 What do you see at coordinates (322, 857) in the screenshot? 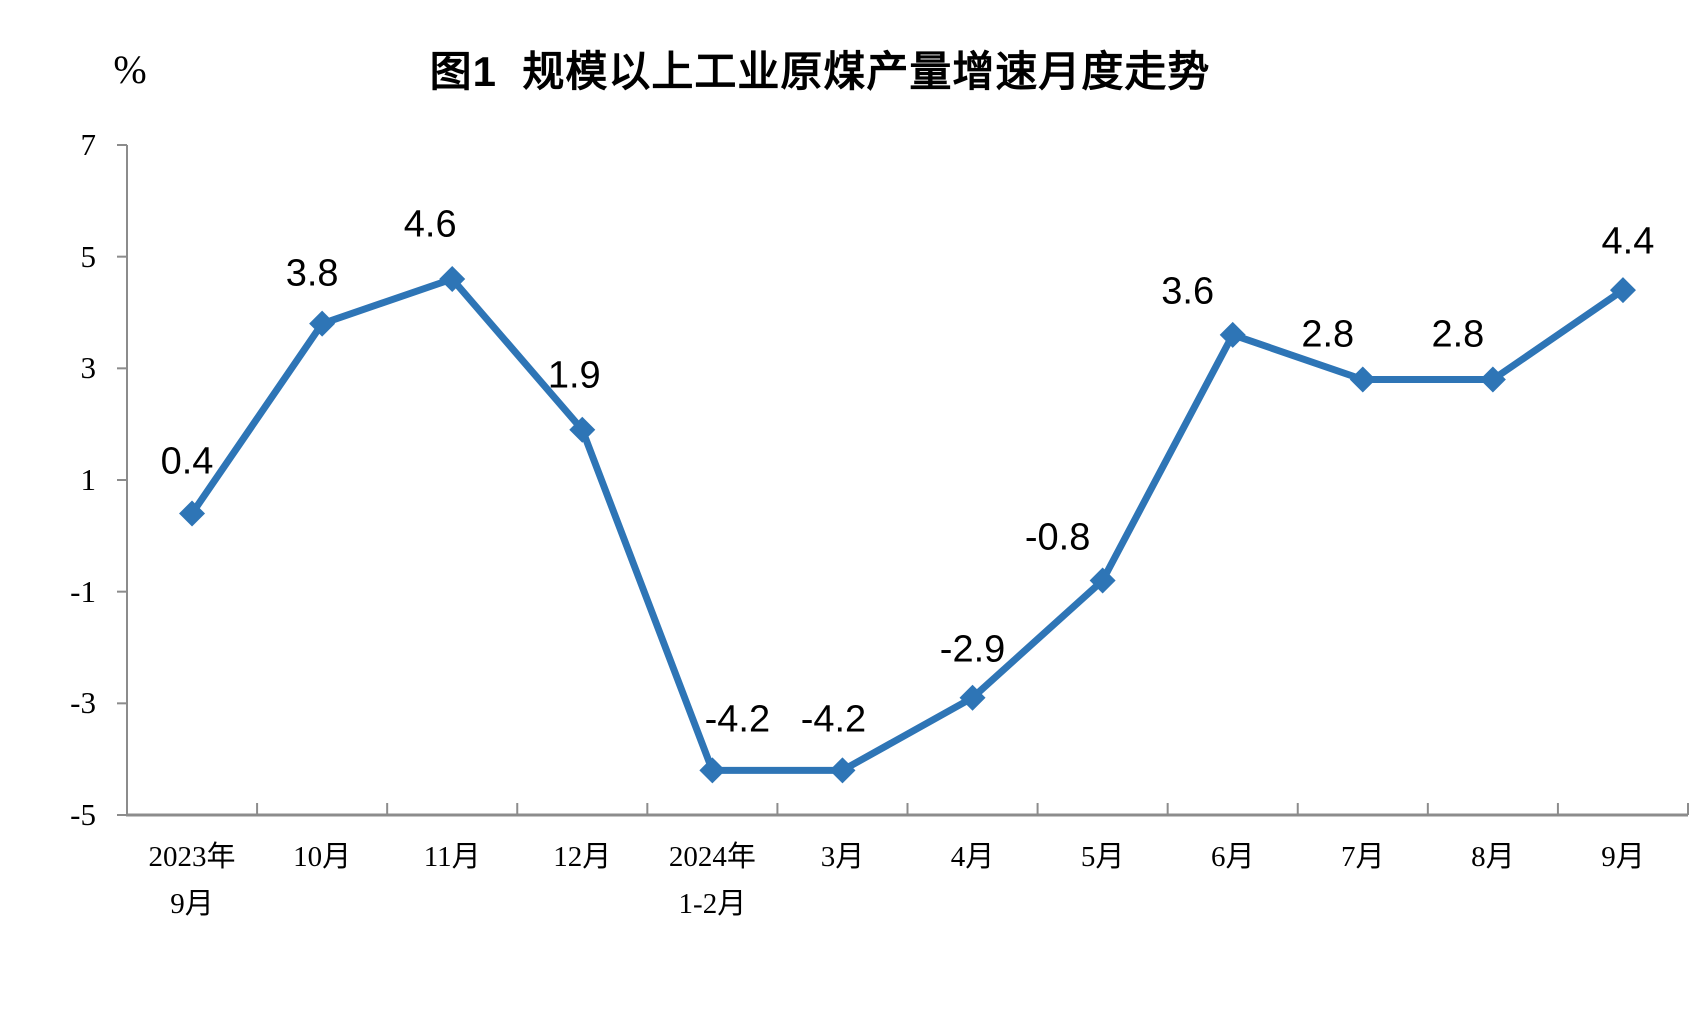
I see `x-axis-category-label: 10月` at bounding box center [322, 857].